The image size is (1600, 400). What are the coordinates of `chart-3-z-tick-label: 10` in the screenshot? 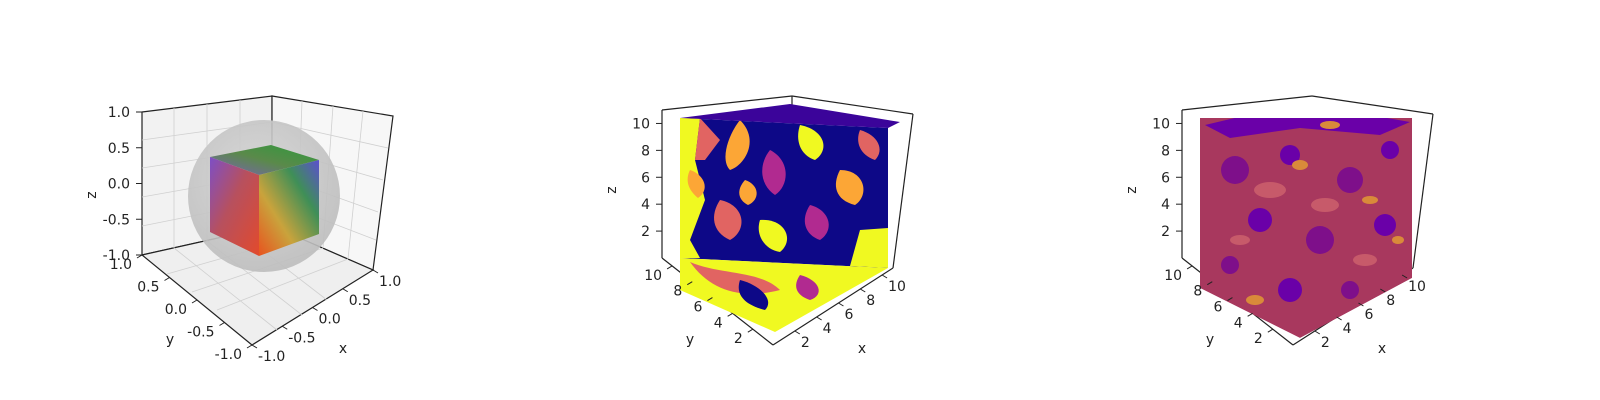 It's located at (1161, 124).